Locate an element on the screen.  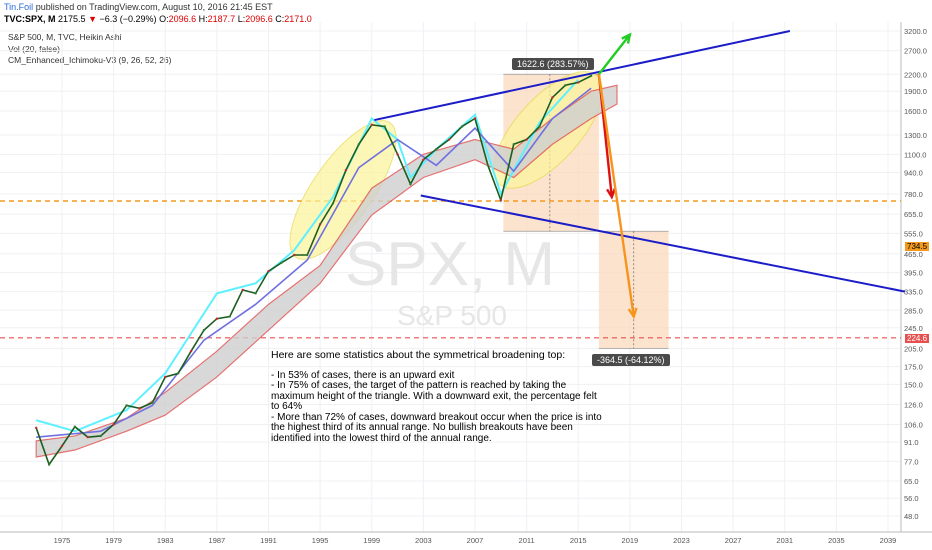
main-series-legend: S&P 500, M, TVC, Heikin Ashi is located at coordinates (65, 37).